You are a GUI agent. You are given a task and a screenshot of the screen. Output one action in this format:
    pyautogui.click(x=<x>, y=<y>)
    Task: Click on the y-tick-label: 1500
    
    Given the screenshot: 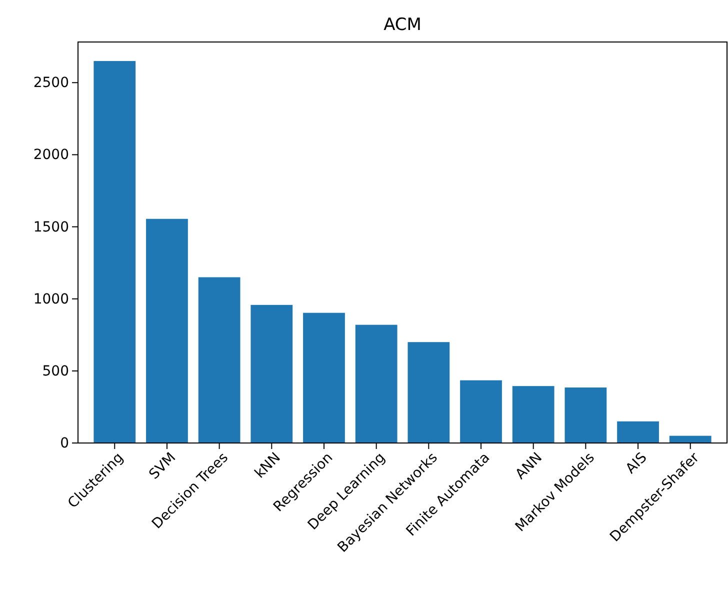 What is the action you would take?
    pyautogui.click(x=51, y=227)
    